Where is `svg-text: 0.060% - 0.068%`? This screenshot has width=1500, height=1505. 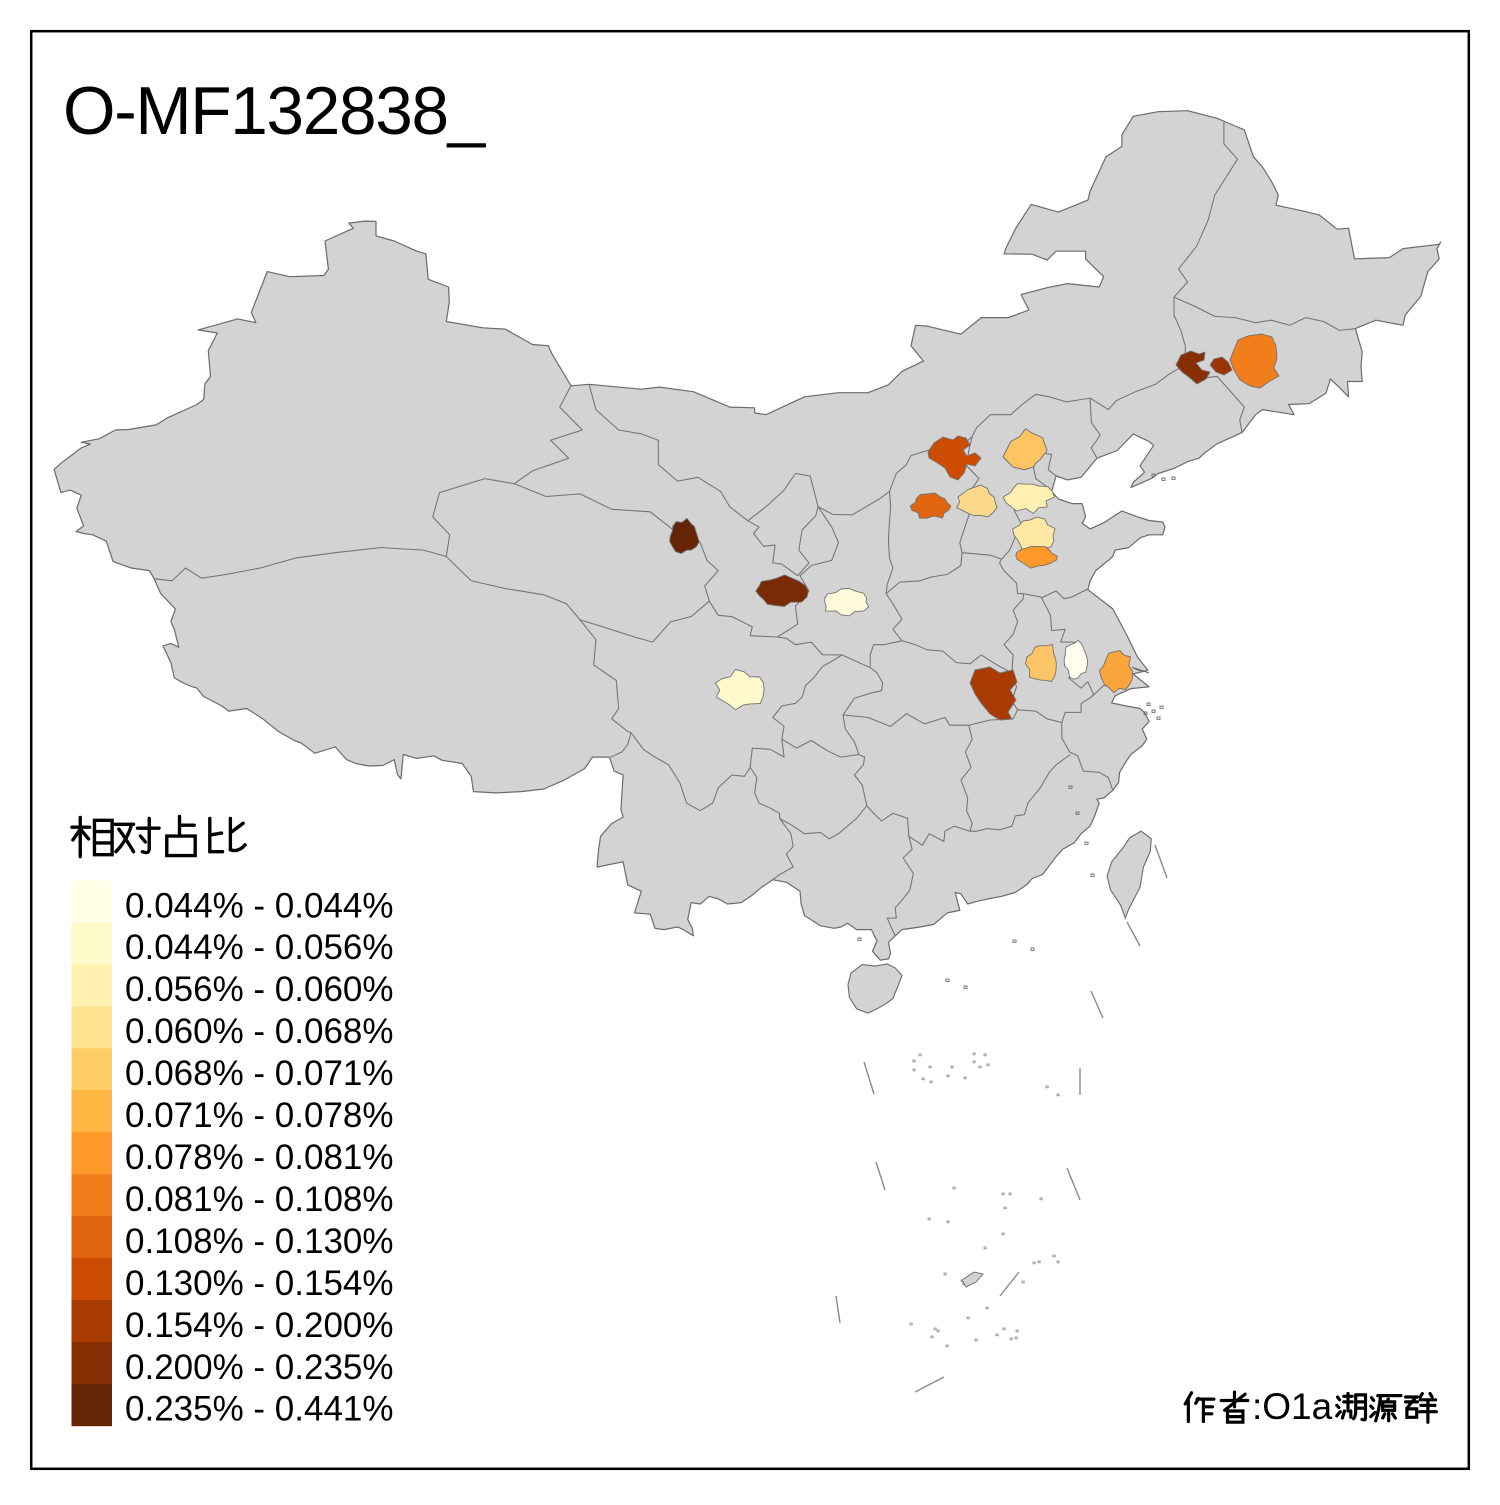 svg-text: 0.060% - 0.068% is located at coordinates (259, 1031).